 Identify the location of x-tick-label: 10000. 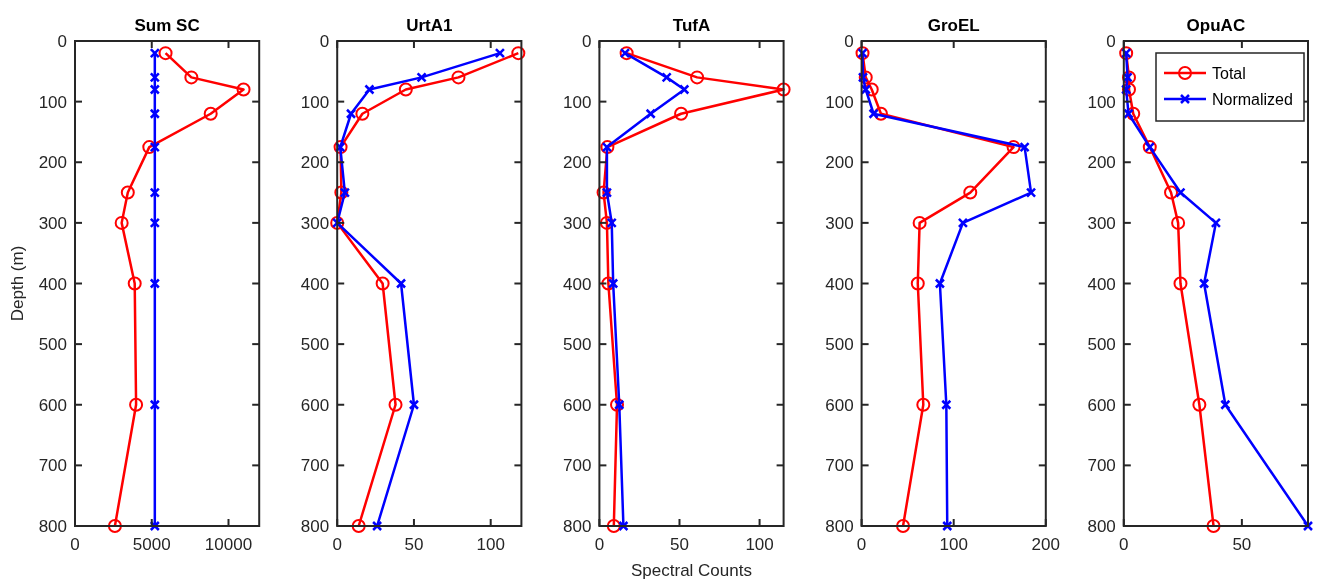
(228, 544).